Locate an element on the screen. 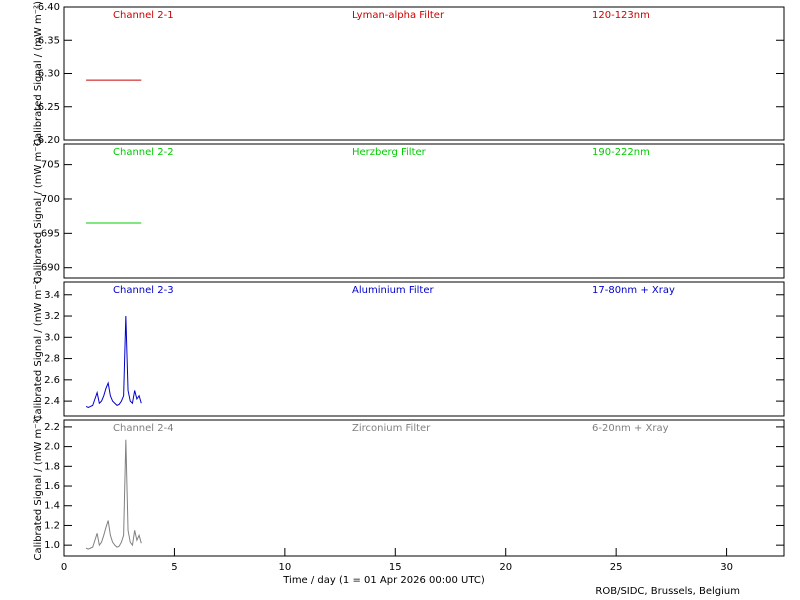 Image resolution: width=800 pixels, height=600 pixels. annotation: 17-80nm + Xray is located at coordinates (633, 290).